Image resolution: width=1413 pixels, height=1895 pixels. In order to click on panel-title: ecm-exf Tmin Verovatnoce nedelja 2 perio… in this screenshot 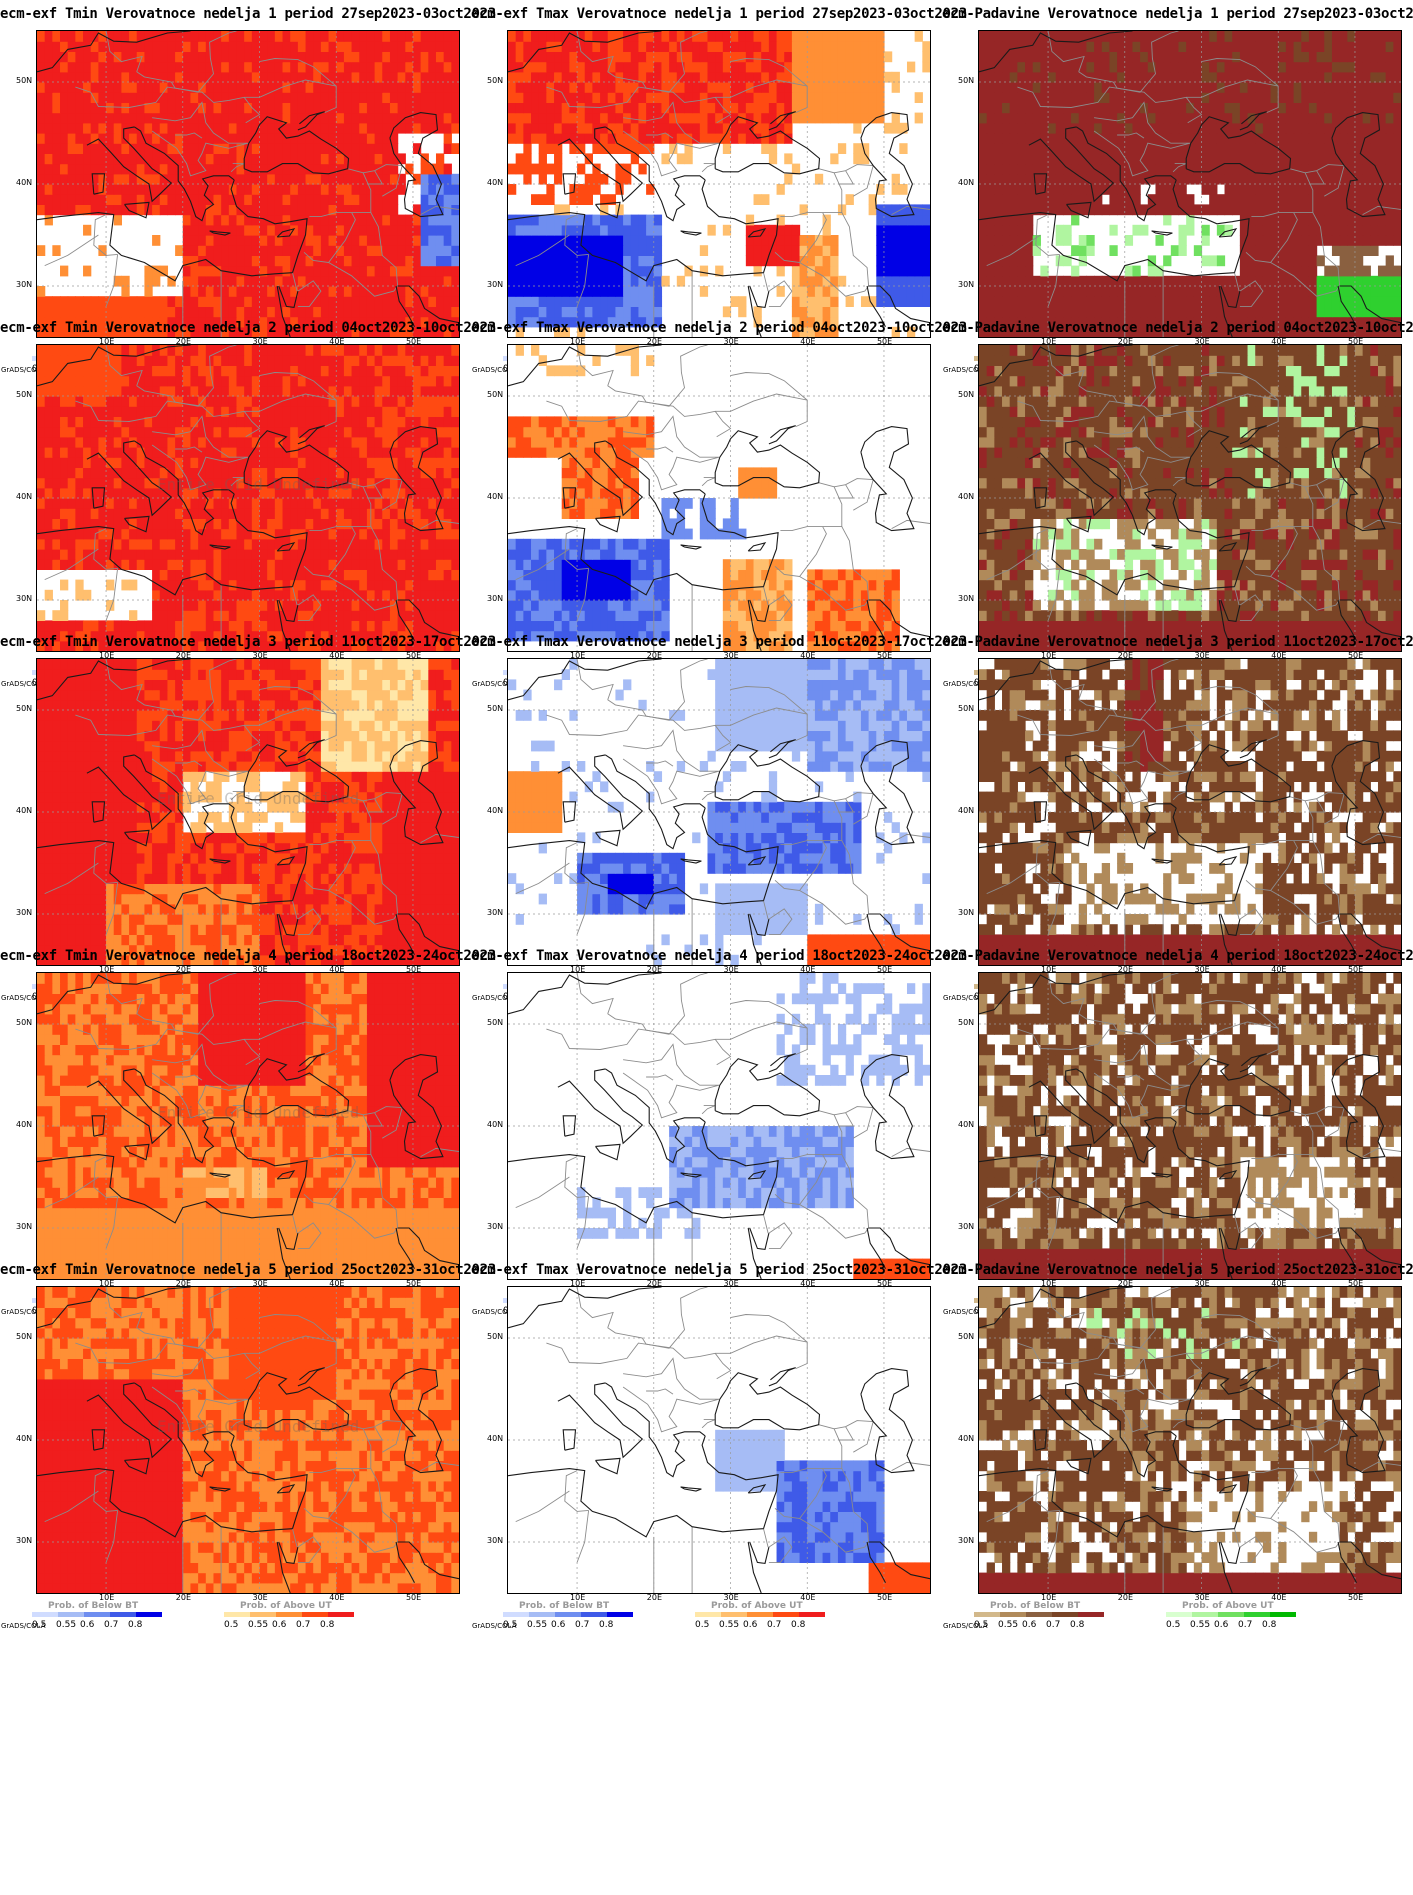, I will do `click(248, 328)`.